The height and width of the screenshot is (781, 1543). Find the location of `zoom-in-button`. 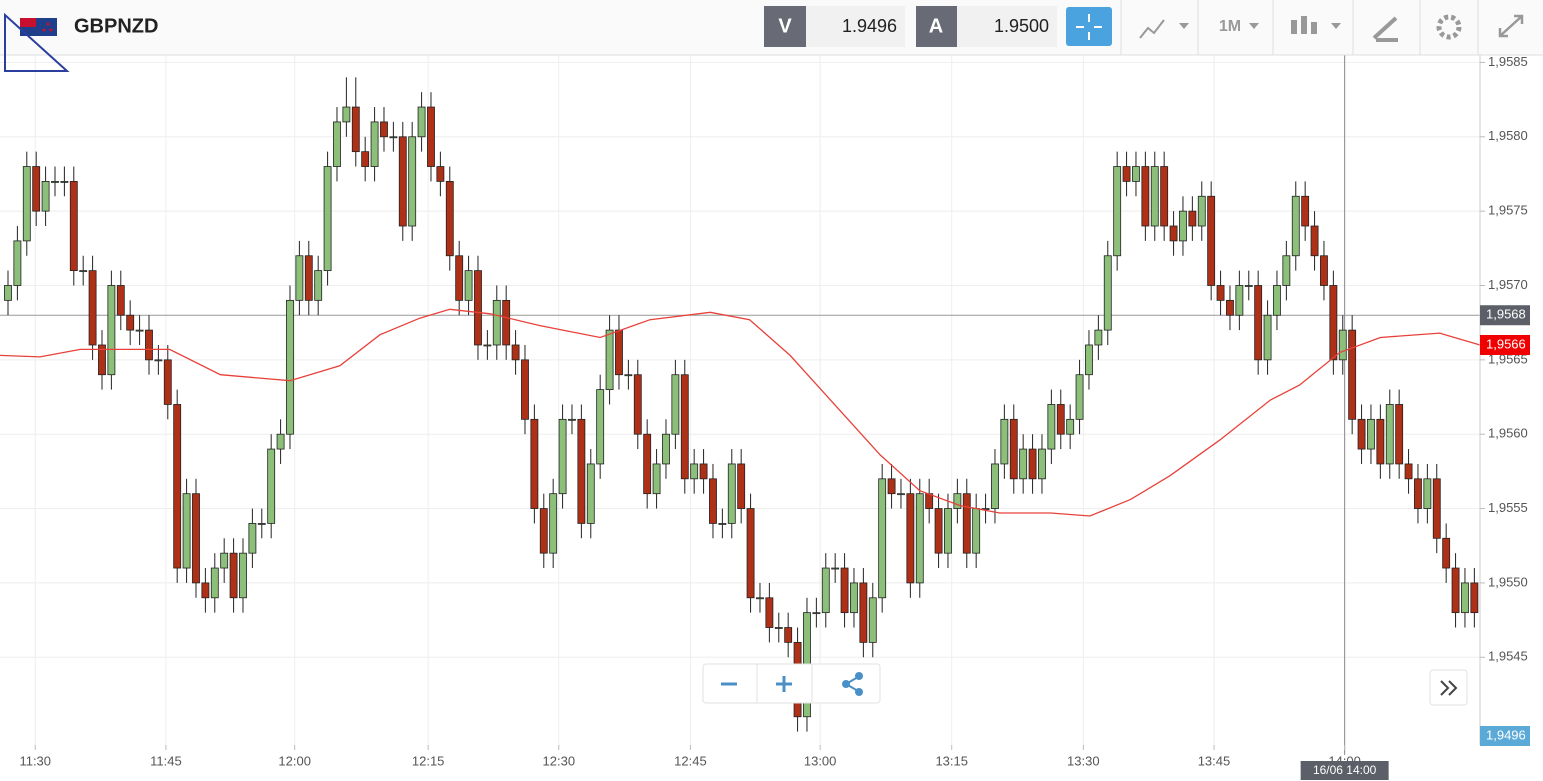

zoom-in-button is located at coordinates (784, 684).